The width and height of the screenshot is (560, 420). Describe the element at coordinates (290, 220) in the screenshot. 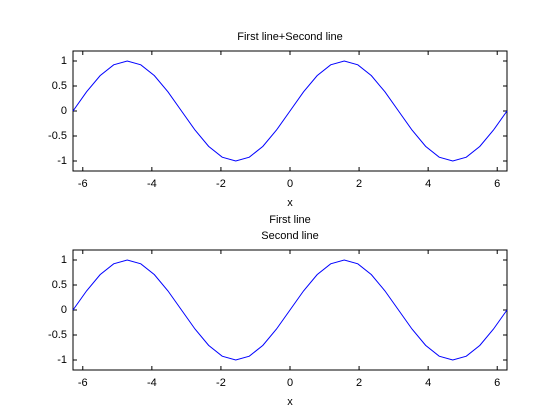

I see `chart-title: First line` at that location.